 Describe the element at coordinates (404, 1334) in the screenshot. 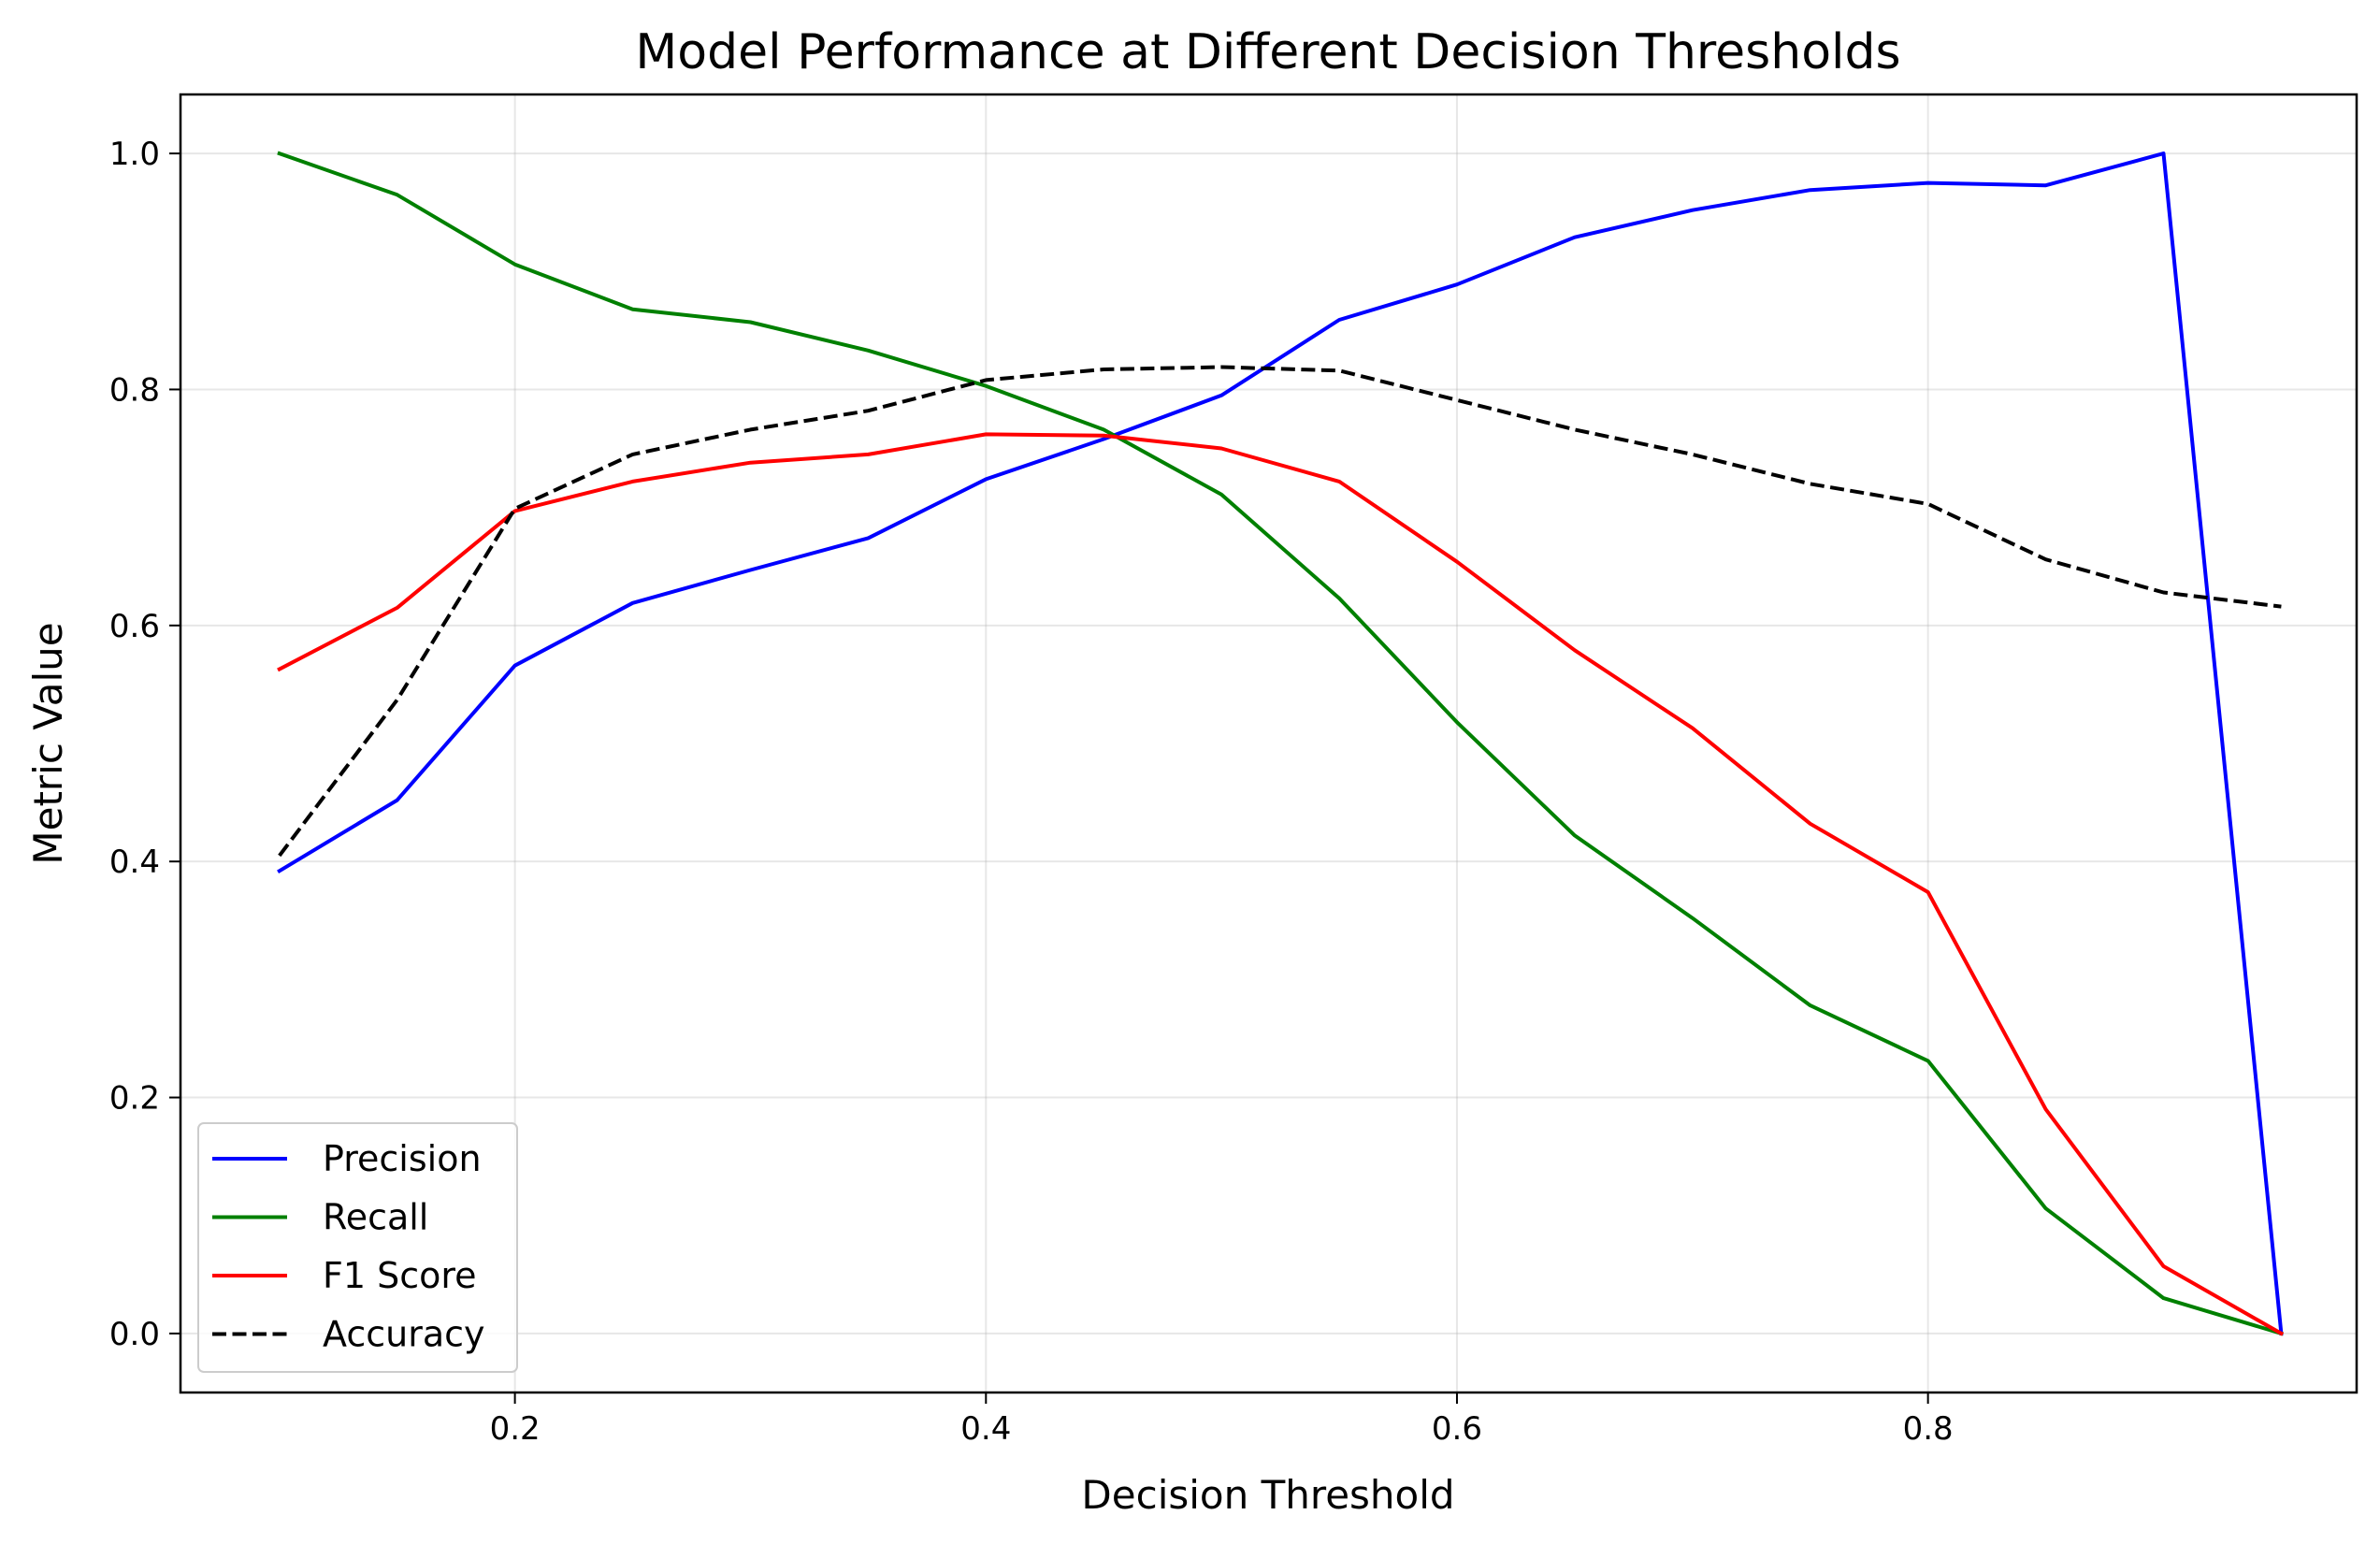

I see `legend-label-accuracy: Accuracy` at that location.